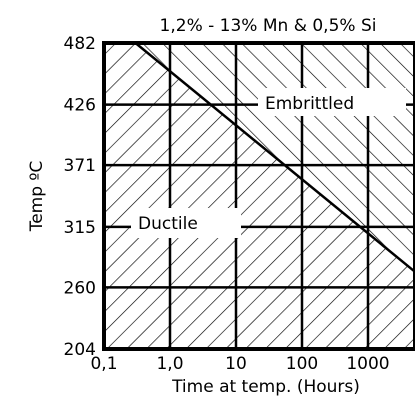 The image size is (415, 407). What do you see at coordinates (80, 44) in the screenshot?
I see `y-tick-label: 482` at bounding box center [80, 44].